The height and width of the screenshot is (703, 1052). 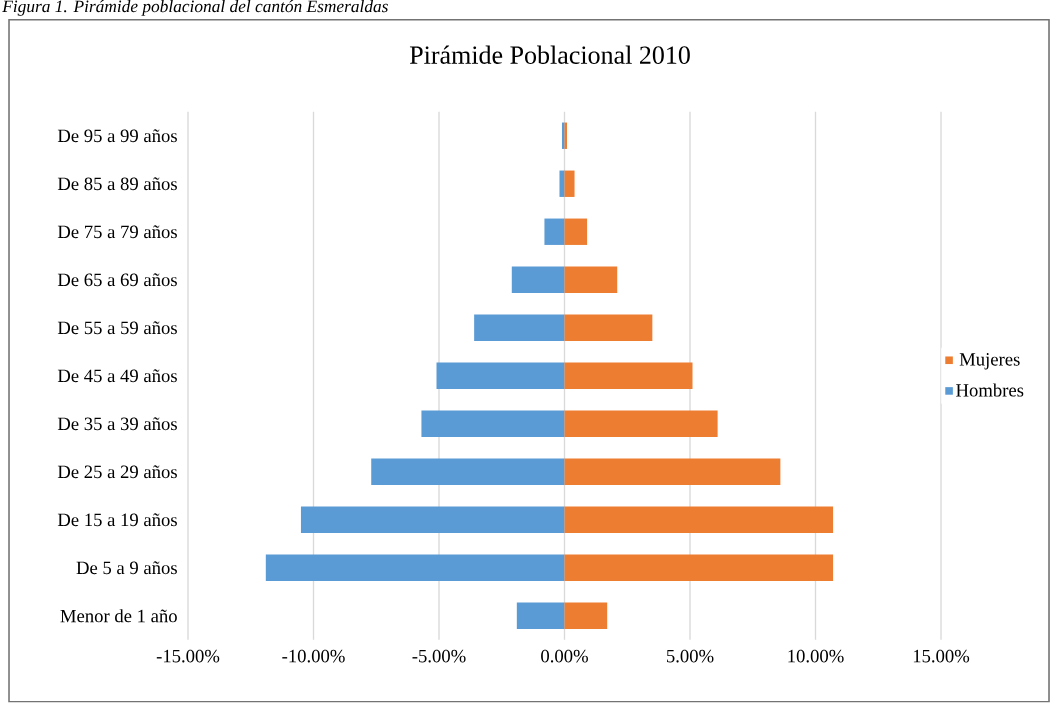 I want to click on legend-label: Mujeres, so click(x=989, y=361).